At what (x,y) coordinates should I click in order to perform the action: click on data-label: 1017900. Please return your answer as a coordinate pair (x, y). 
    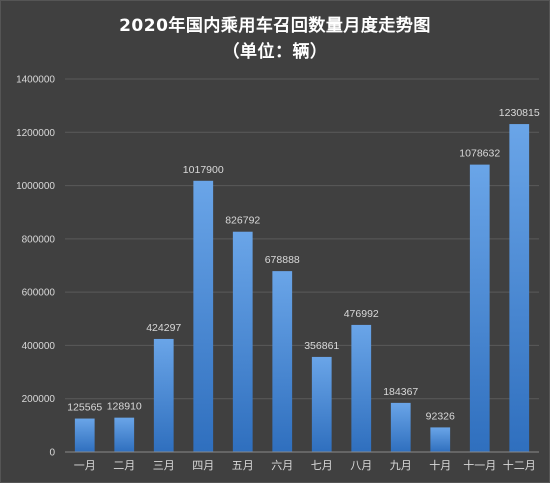
    Looking at the image, I should click on (203, 170).